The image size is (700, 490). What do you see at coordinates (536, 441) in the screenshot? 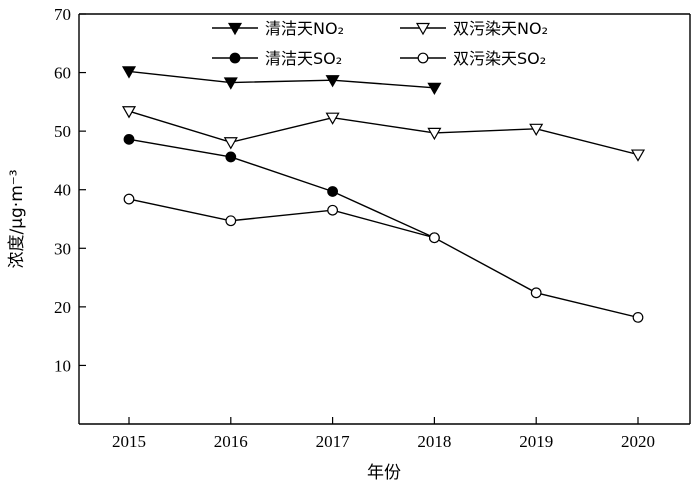
I see `x-tick-label: 2019` at bounding box center [536, 441].